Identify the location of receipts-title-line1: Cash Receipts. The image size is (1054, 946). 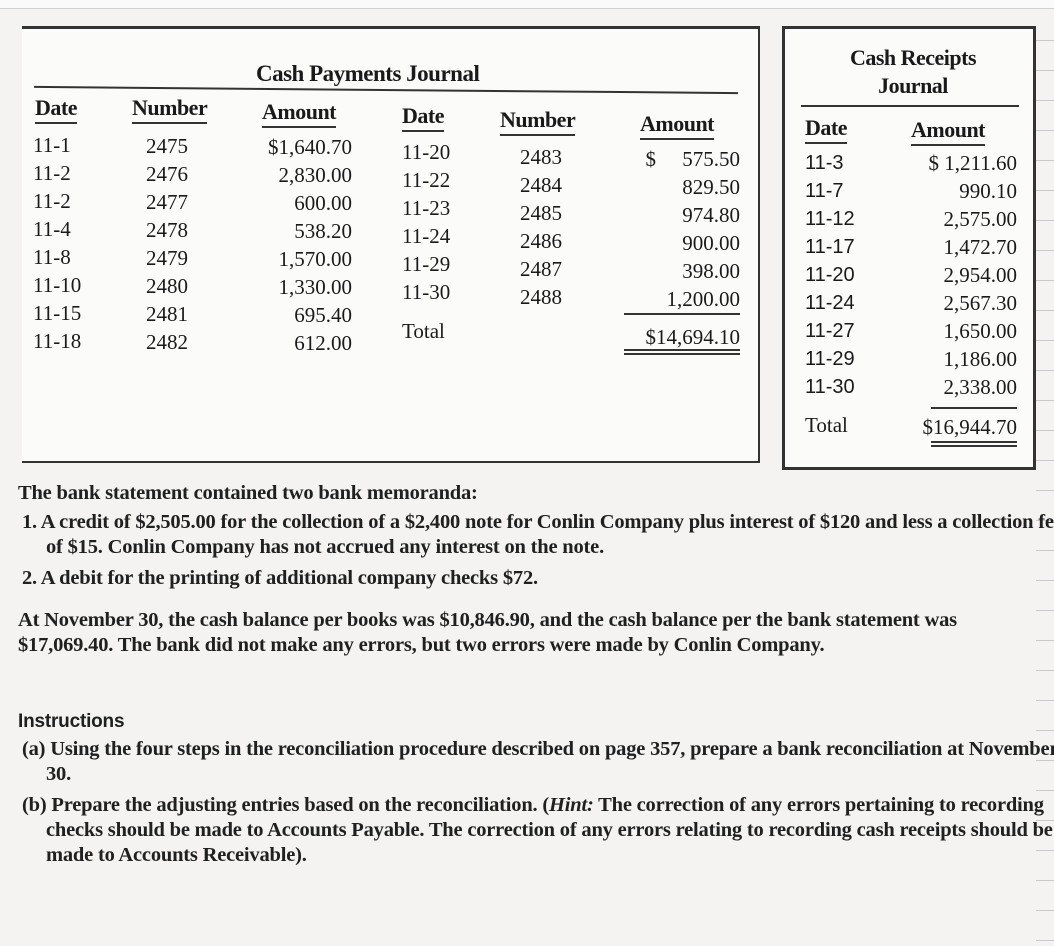
(913, 57).